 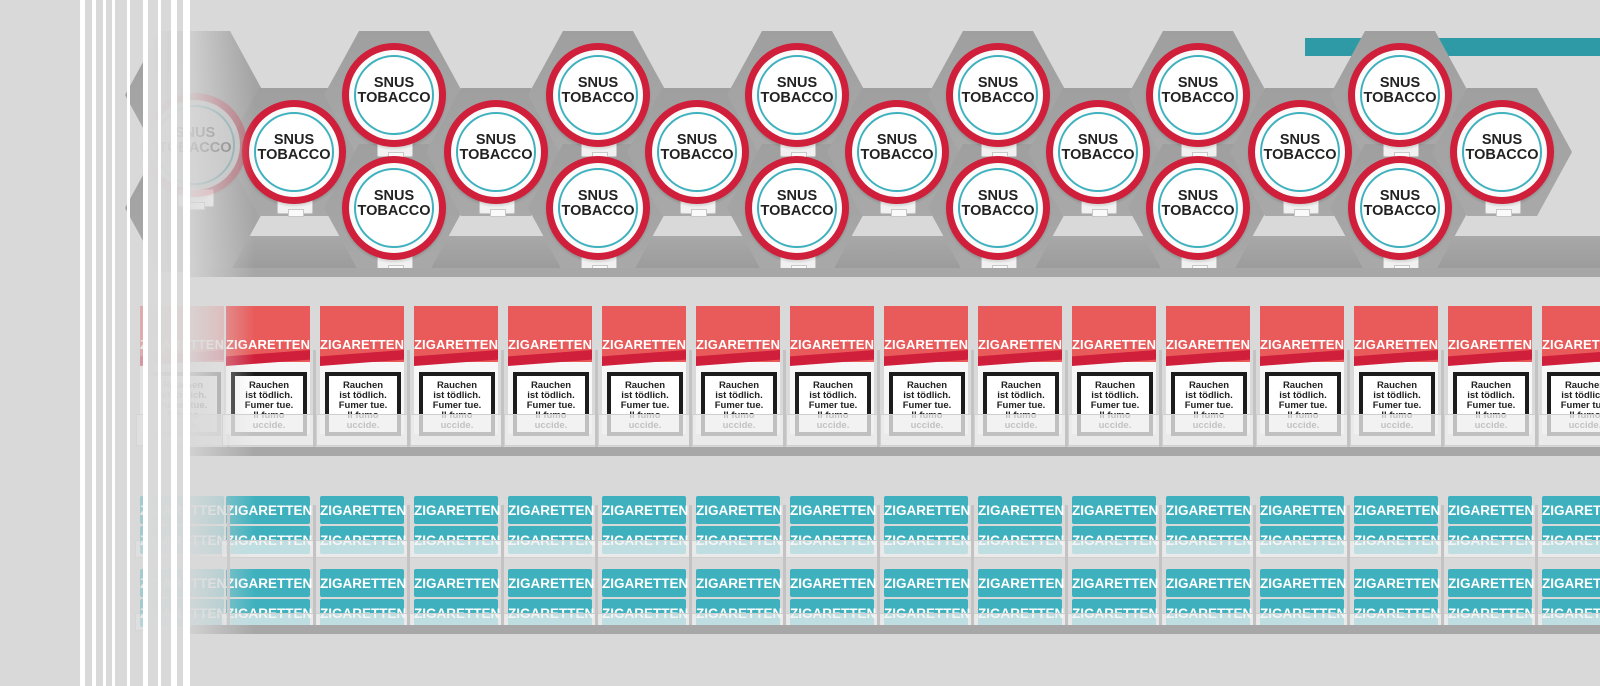 What do you see at coordinates (1571, 334) in the screenshot?
I see `pack-top` at bounding box center [1571, 334].